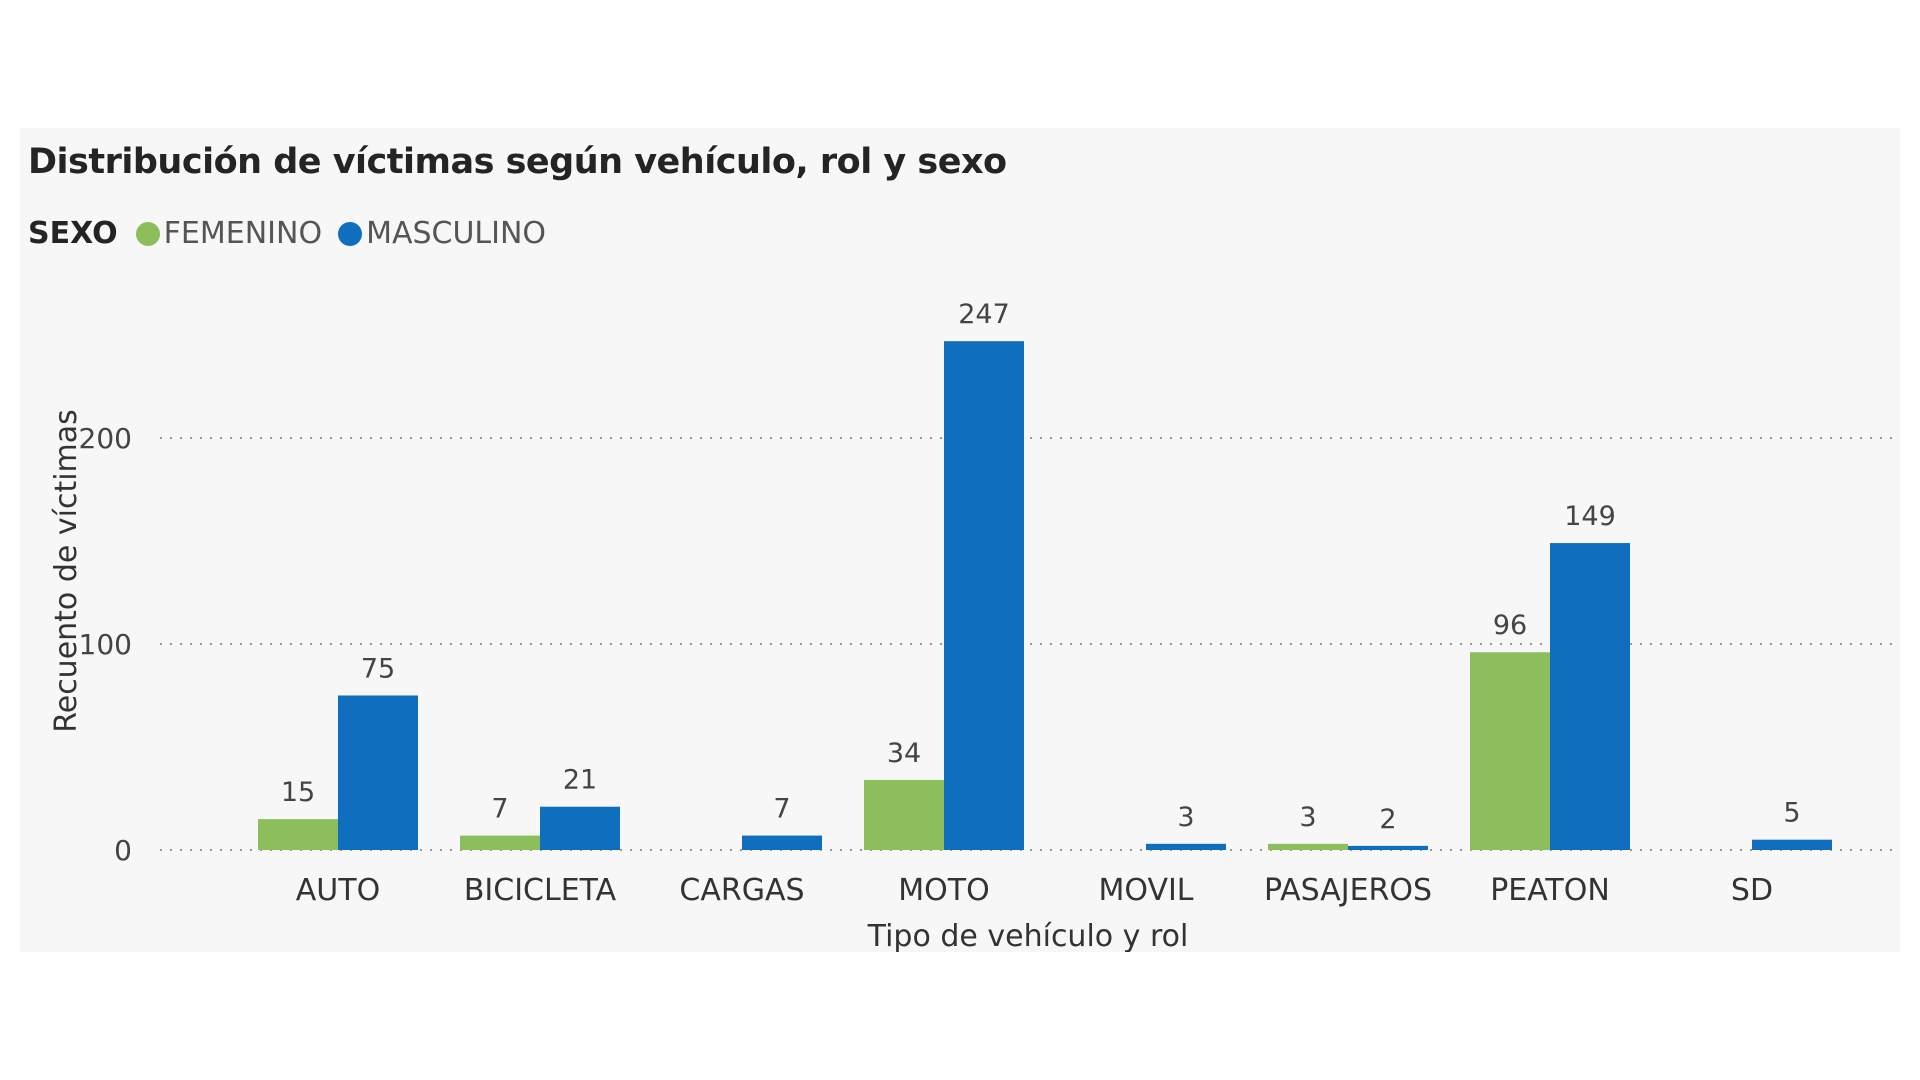 The image size is (1920, 1080). I want to click on legend: SEXO FEMENINO MASCULINO, so click(295, 233).